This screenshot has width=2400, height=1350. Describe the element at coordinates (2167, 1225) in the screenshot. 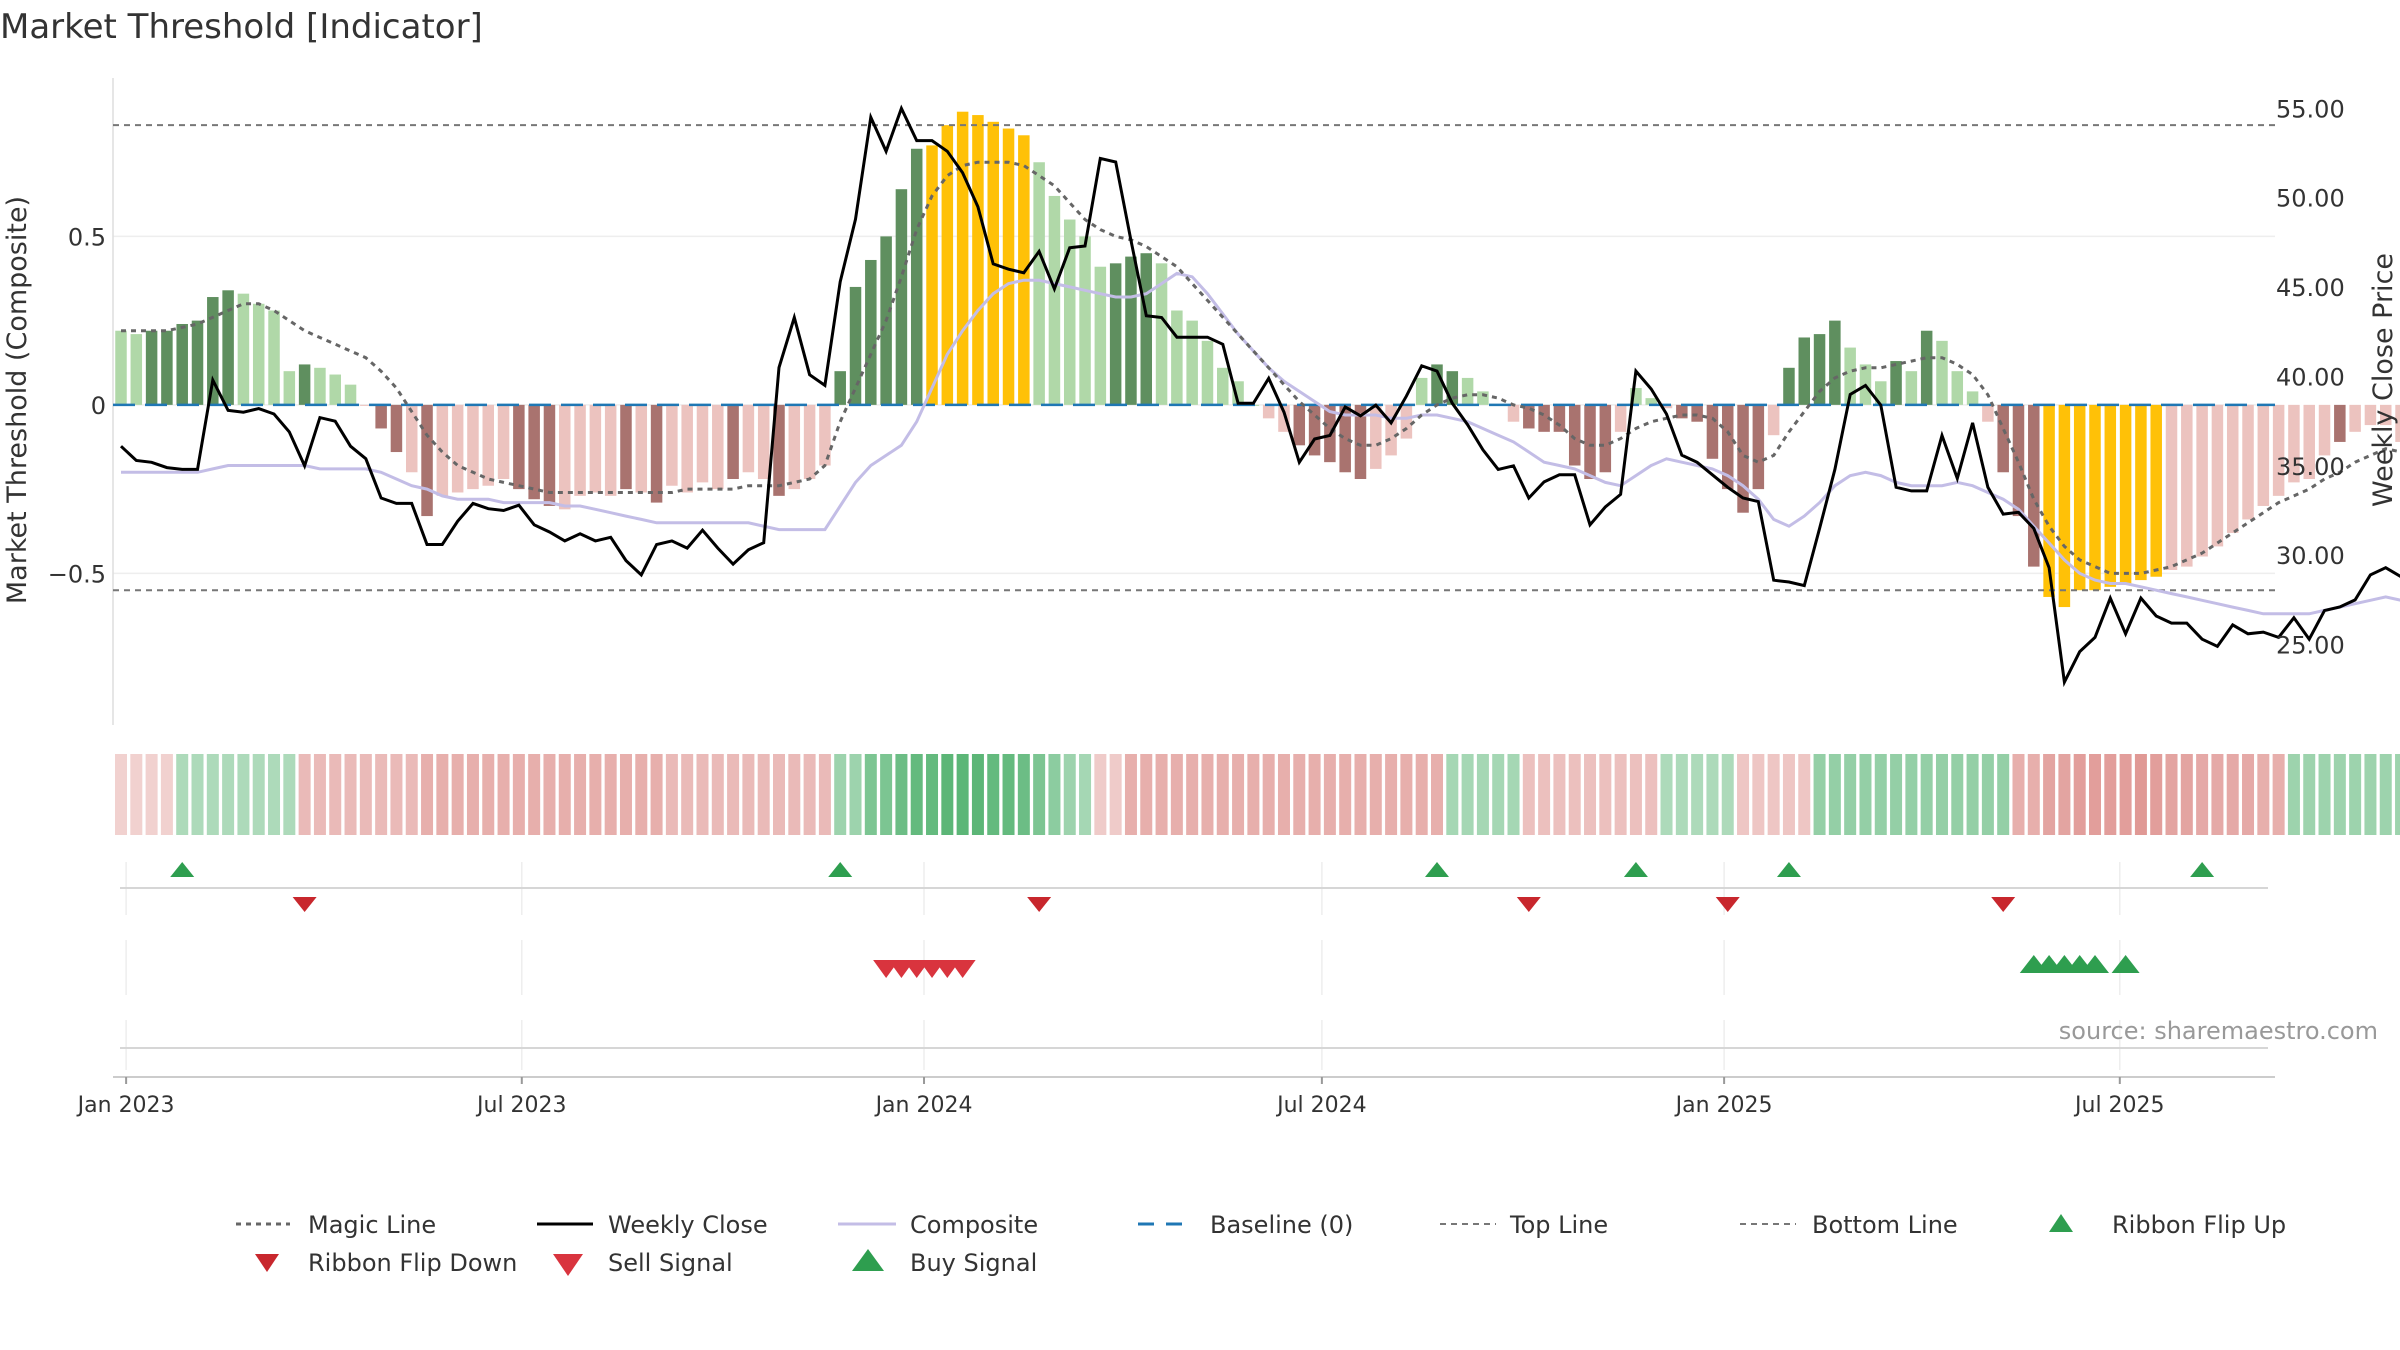

I see `legend-ribbon-flip-up: Ribbon Flip Up` at that location.